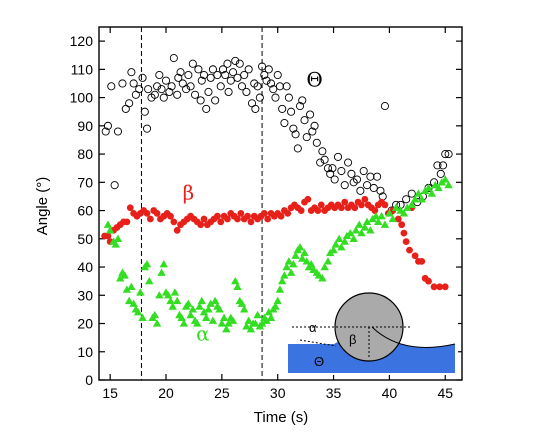 The image size is (536, 441). What do you see at coordinates (189, 192) in the screenshot?
I see `series-annotation: β` at bounding box center [189, 192].